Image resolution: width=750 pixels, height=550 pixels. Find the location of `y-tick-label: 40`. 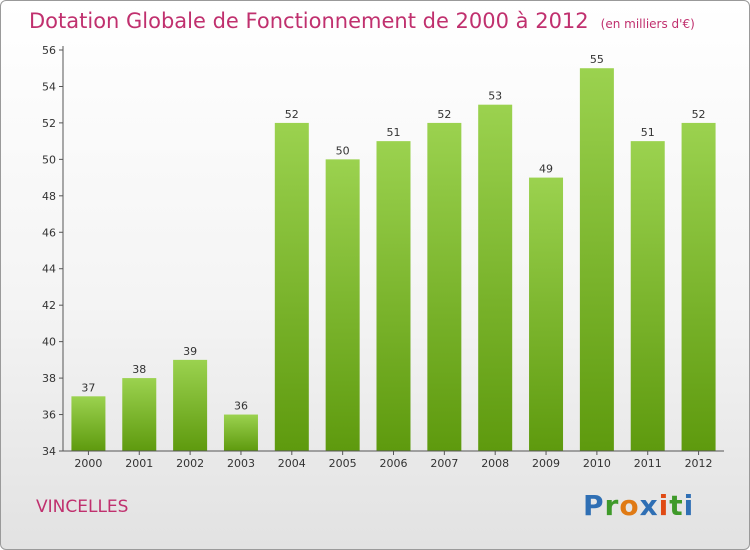

y-tick-label: 40 is located at coordinates (49, 342).